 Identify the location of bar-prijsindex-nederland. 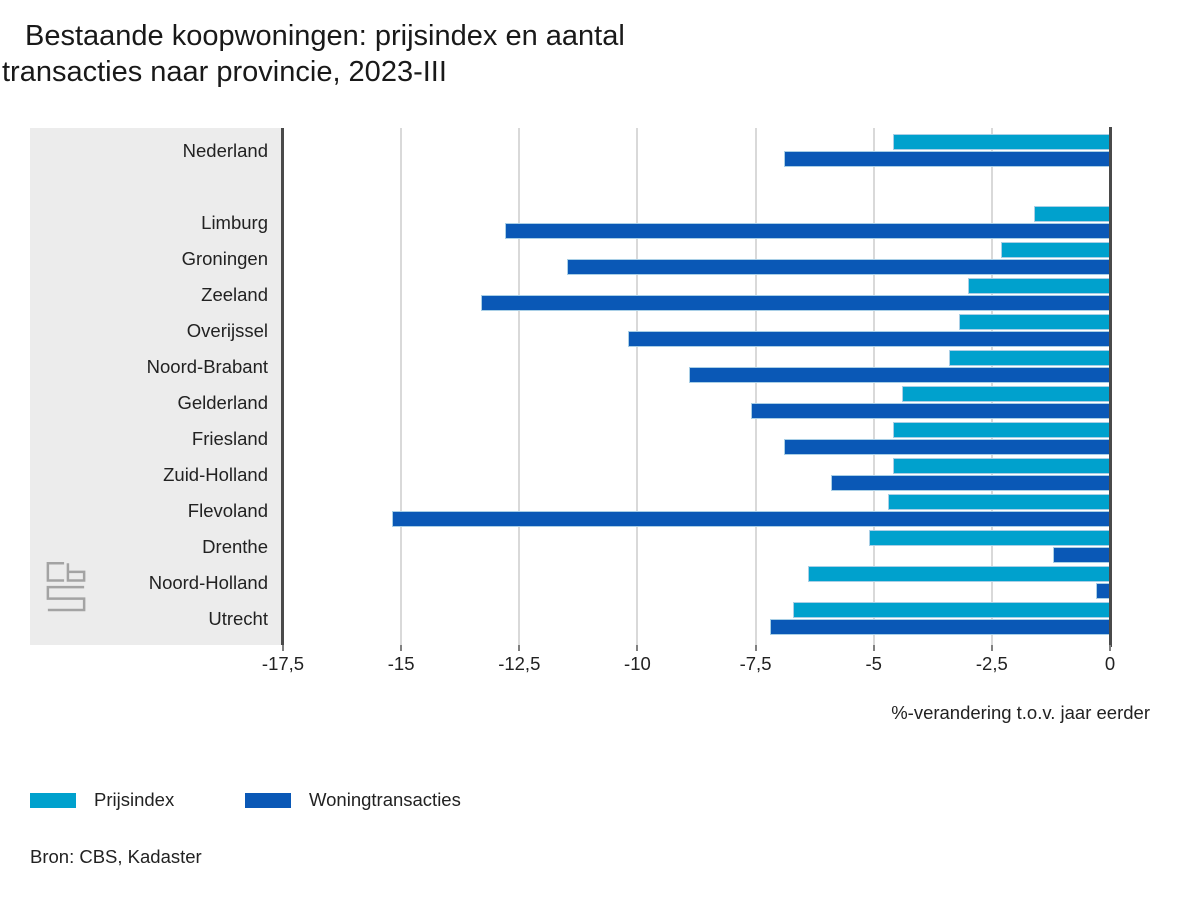
(1001, 142).